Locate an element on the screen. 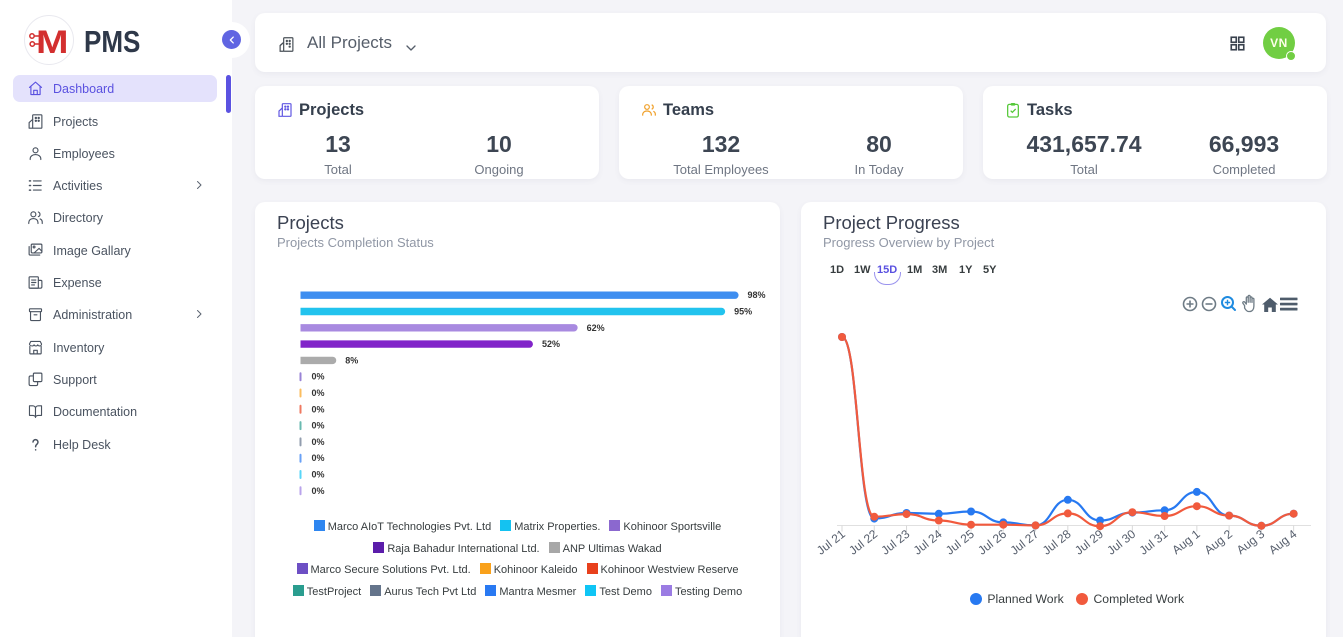 This screenshot has width=1343, height=637. svg-text: Jul 28 is located at coordinates (1057, 542).